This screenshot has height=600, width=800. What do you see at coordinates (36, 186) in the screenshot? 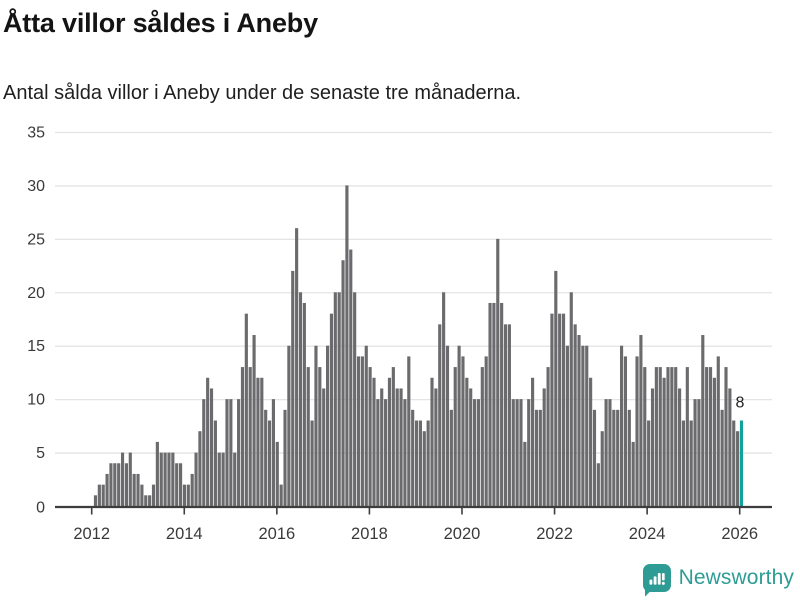
I see `y-axis-tick-label: 30` at bounding box center [36, 186].